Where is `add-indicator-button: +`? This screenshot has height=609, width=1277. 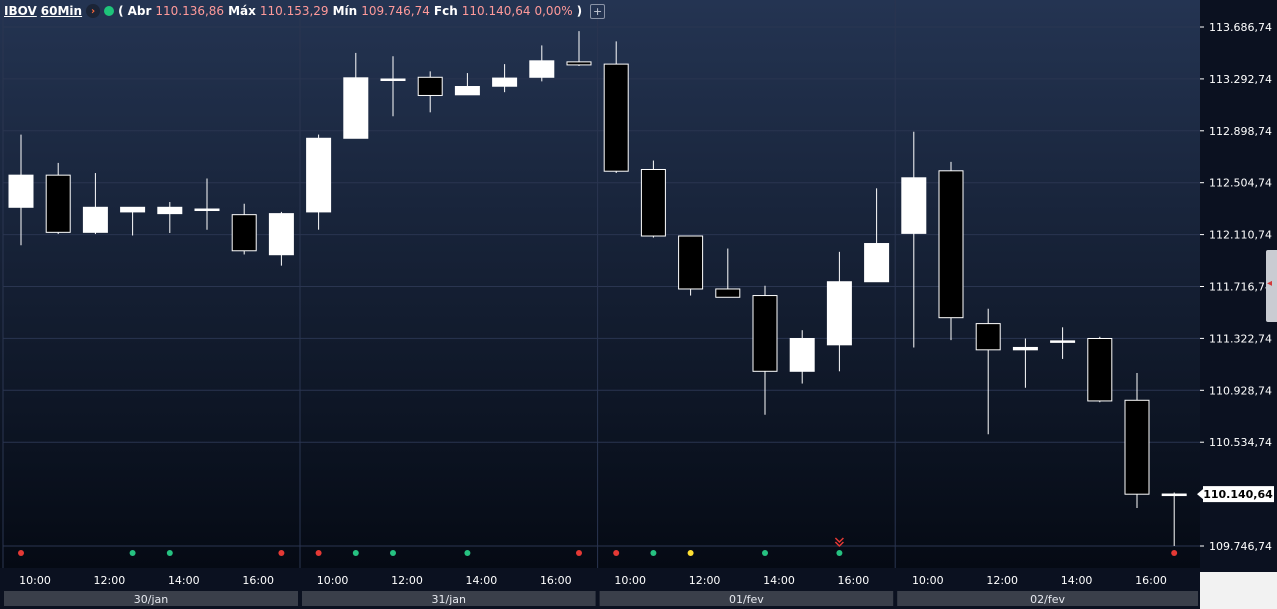 add-indicator-button: + is located at coordinates (598, 11).